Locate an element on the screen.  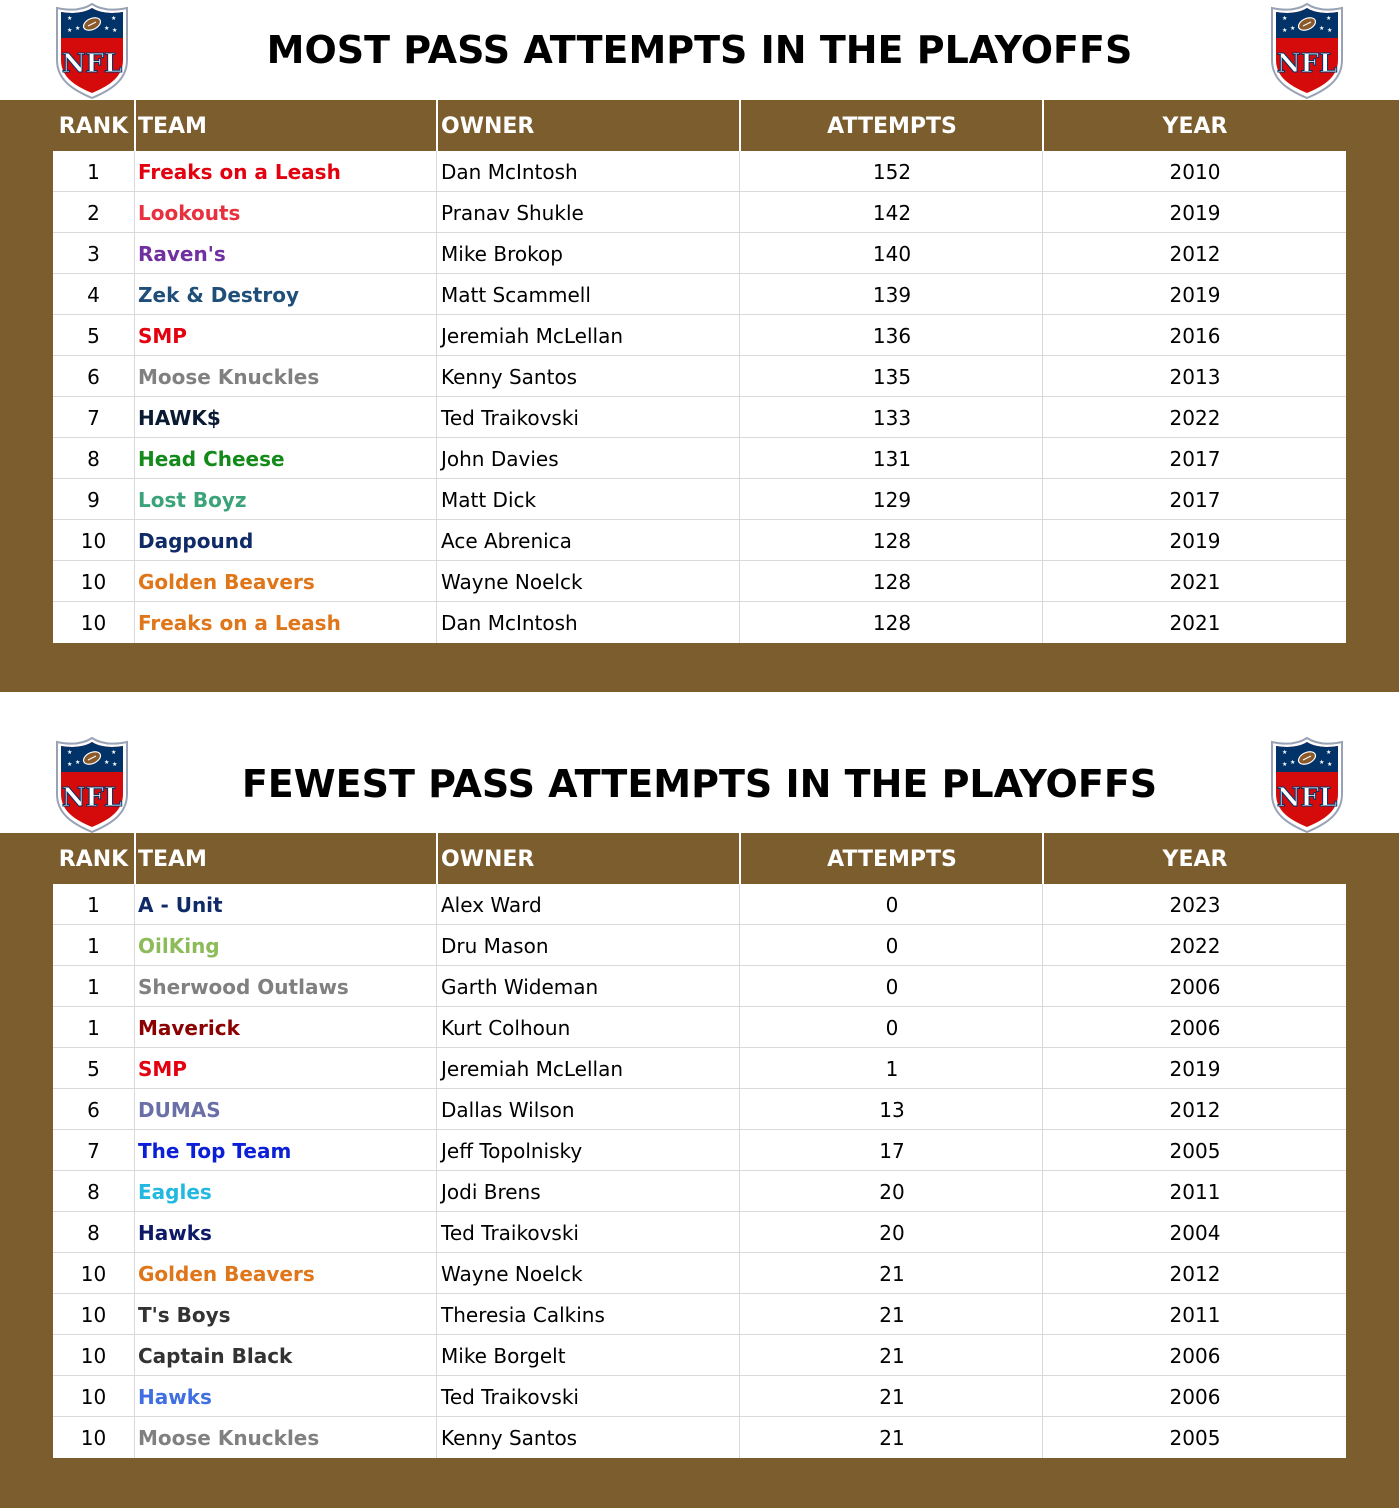
year-cell: 2005 is located at coordinates (1195, 1438).